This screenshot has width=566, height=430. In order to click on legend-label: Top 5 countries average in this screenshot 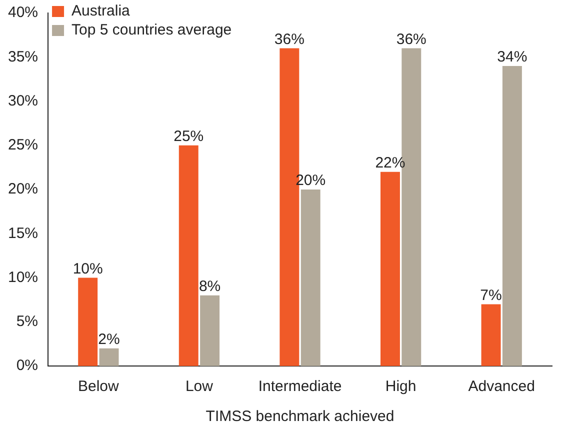, I will do `click(152, 30)`.